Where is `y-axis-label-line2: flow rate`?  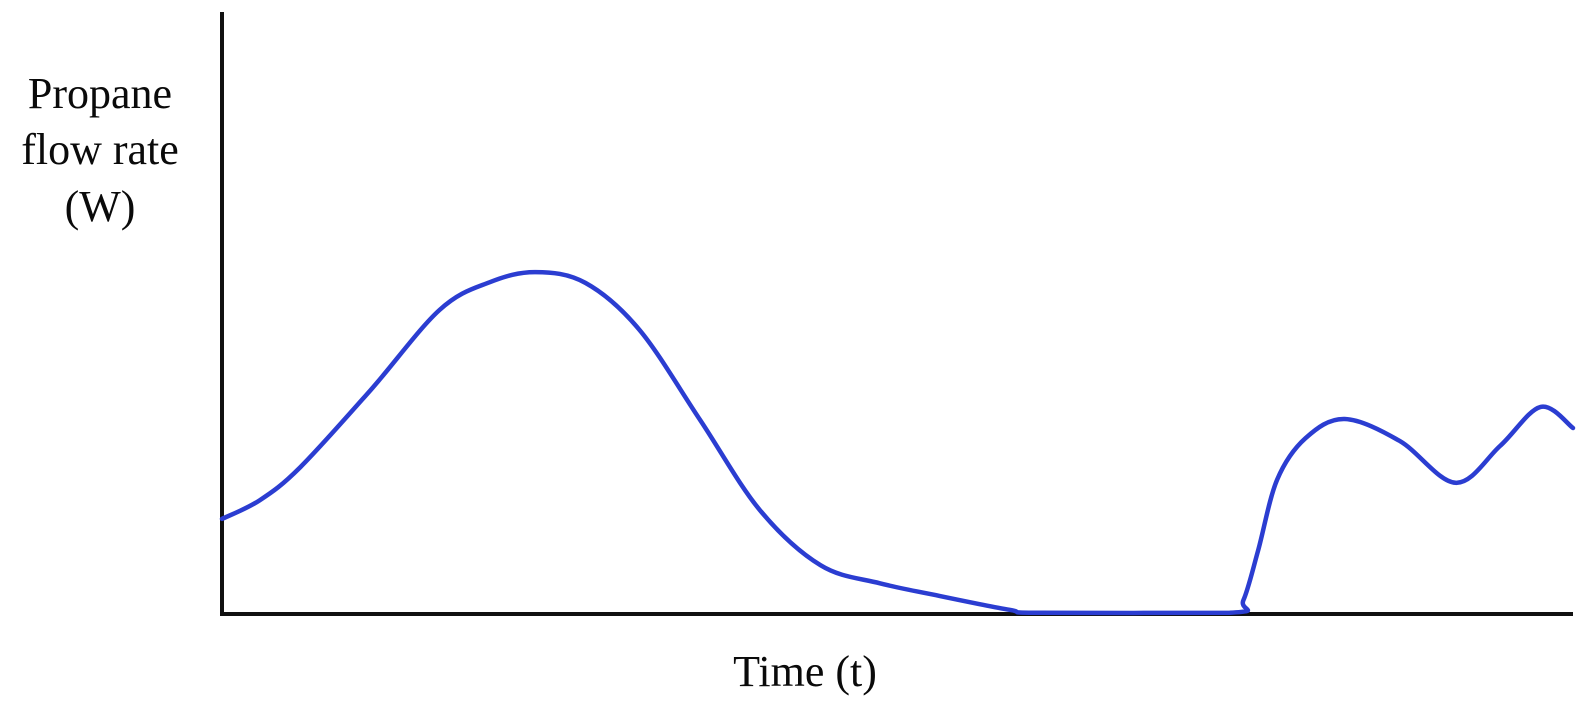
y-axis-label-line2: flow rate is located at coordinates (100, 150).